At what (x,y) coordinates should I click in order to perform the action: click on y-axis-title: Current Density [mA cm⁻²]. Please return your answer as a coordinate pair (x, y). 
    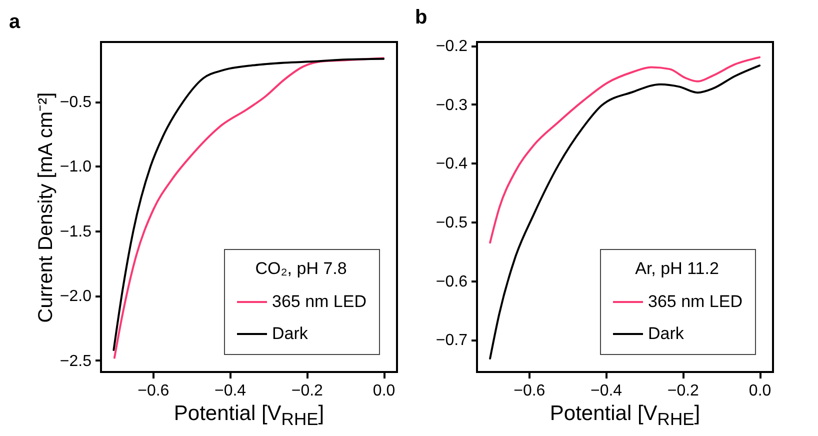
    Looking at the image, I should click on (45, 207).